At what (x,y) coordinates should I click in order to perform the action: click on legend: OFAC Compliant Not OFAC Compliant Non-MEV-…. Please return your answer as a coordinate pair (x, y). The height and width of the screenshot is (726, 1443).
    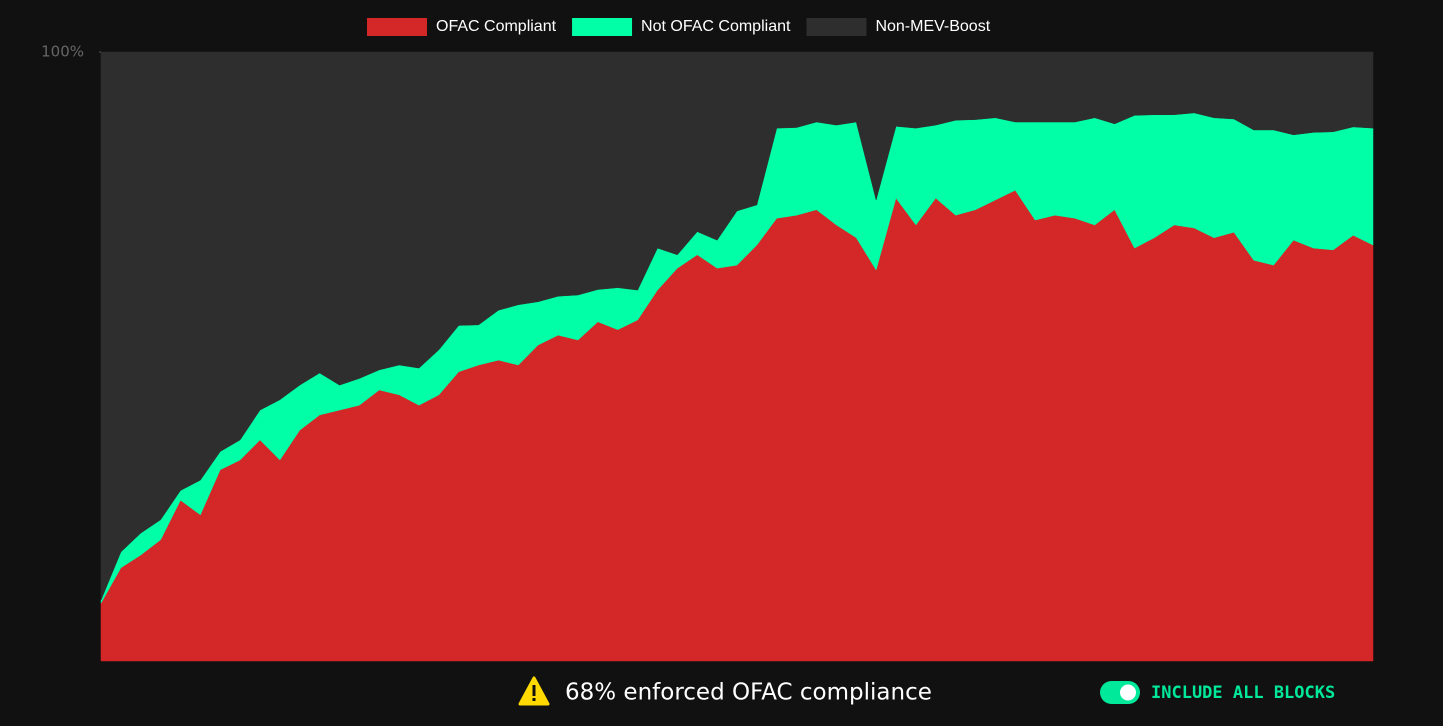
    Looking at the image, I should click on (679, 27).